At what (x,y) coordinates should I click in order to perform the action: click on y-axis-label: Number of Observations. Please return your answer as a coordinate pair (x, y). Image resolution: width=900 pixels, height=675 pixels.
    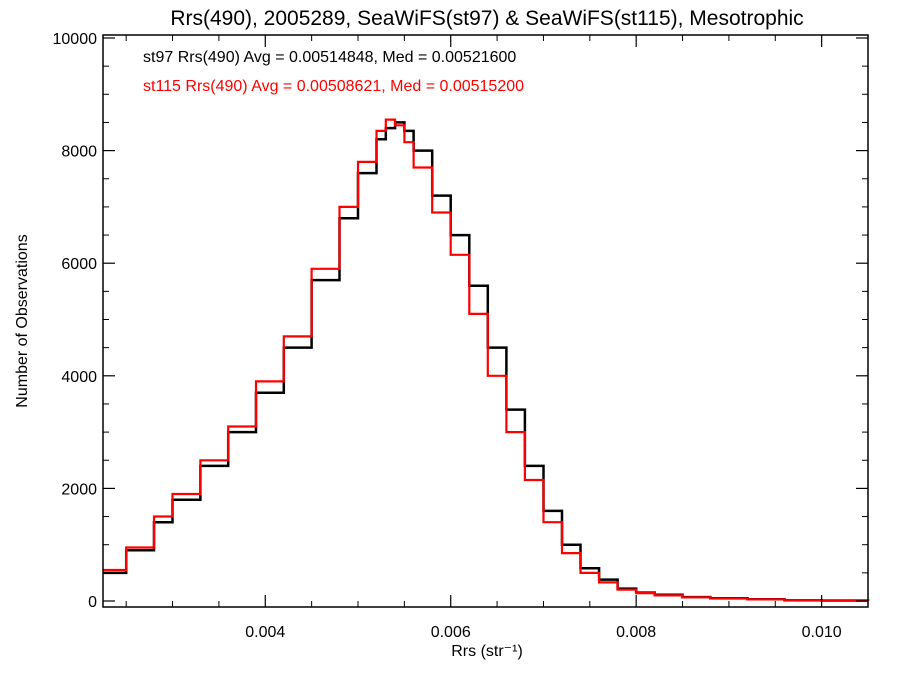
    Looking at the image, I should click on (22, 320).